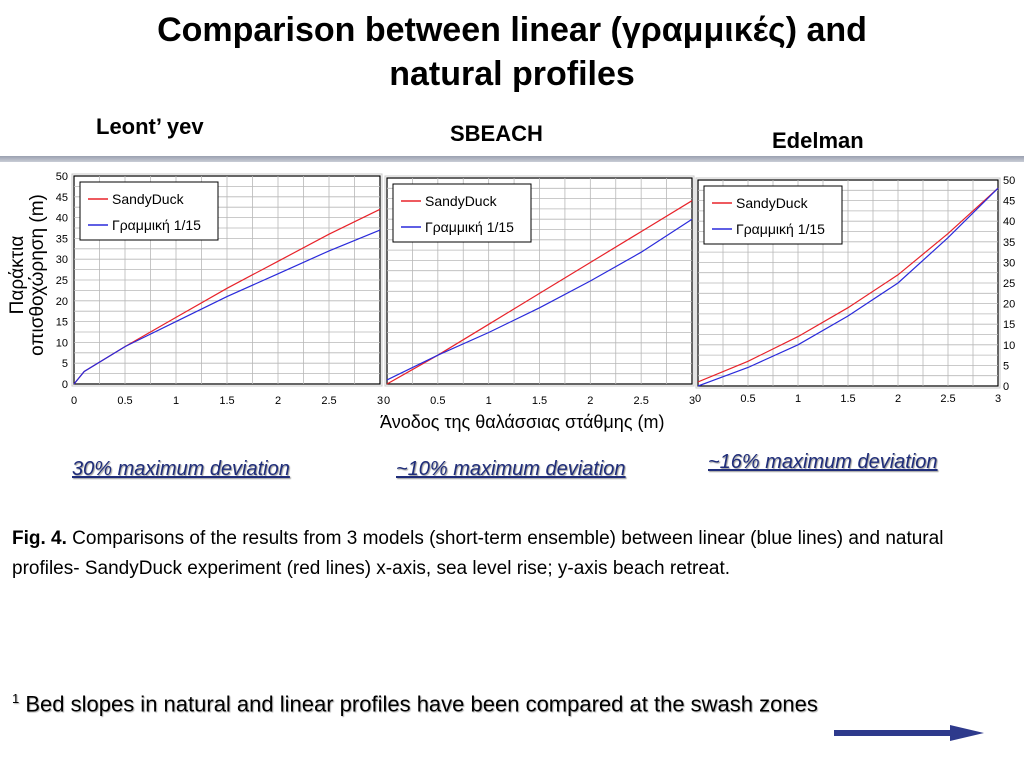 The height and width of the screenshot is (768, 1024). What do you see at coordinates (176, 401) in the screenshot?
I see `chart1-x-tick-label: 1` at bounding box center [176, 401].